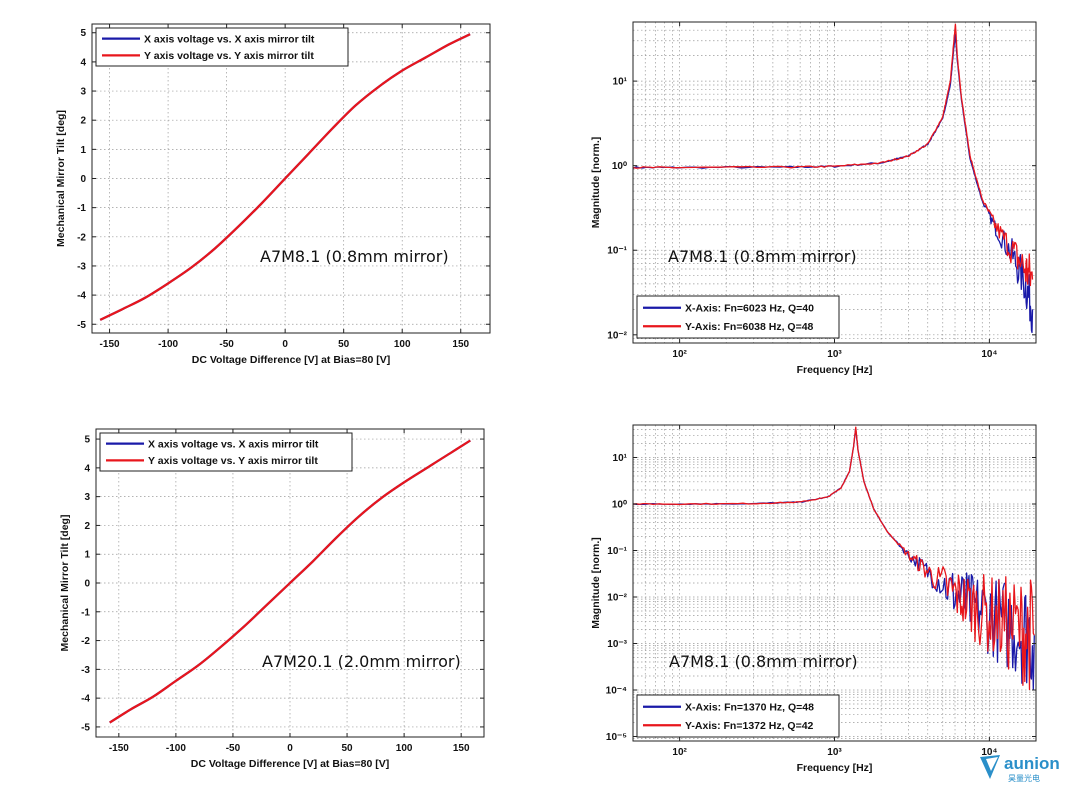  I want to click on y-tick-label: 10⁻³, so click(617, 644).